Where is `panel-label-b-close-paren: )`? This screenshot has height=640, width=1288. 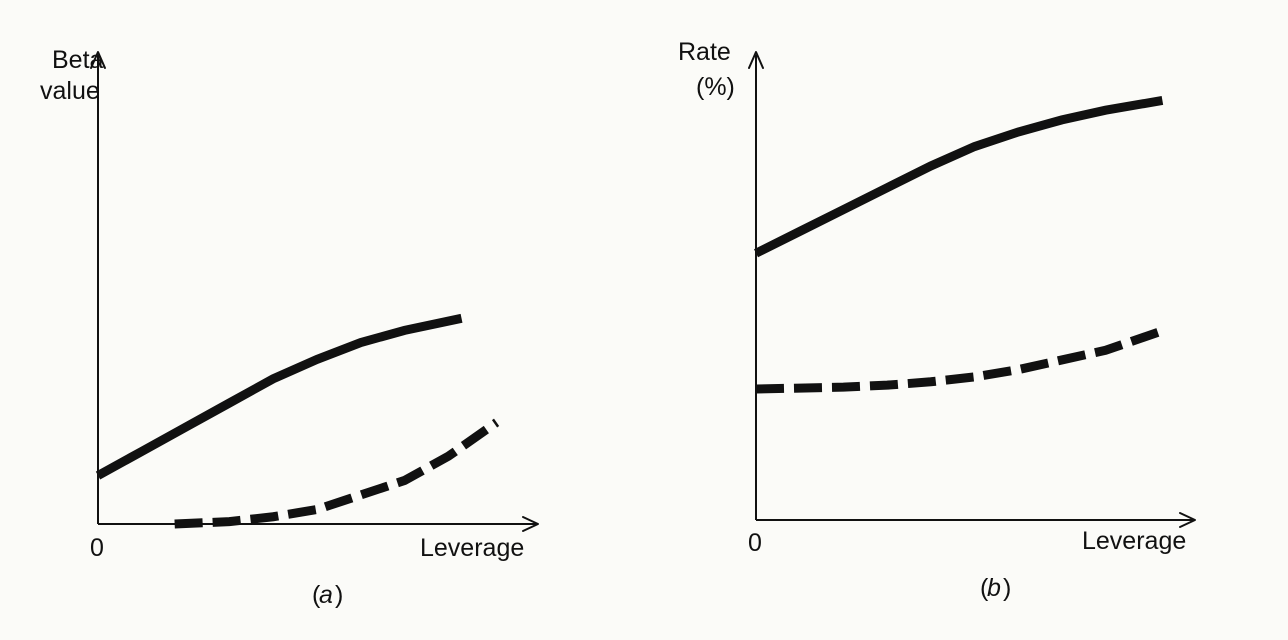 panel-label-b-close-paren: ) is located at coordinates (1007, 588).